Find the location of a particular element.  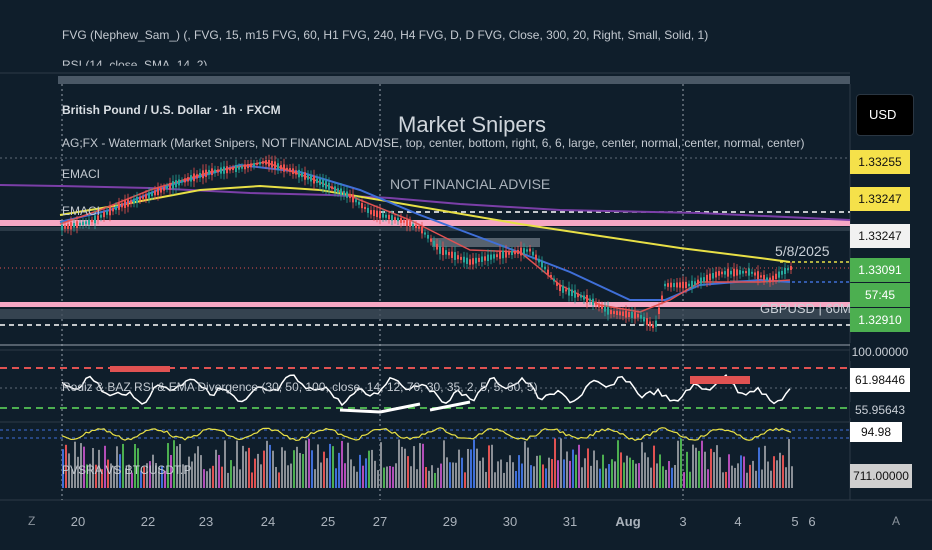

currency-selector: USD is located at coordinates (885, 115).